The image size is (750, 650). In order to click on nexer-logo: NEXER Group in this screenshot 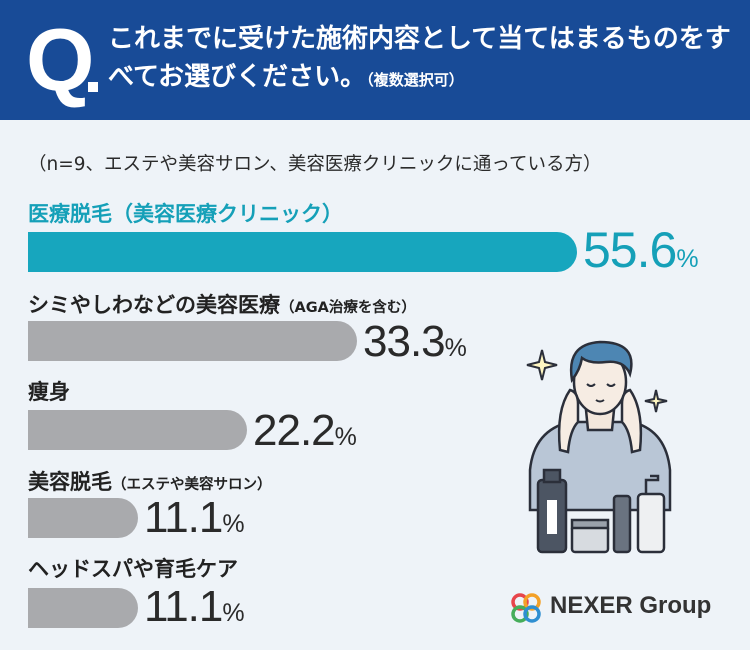, I will do `click(618, 608)`.